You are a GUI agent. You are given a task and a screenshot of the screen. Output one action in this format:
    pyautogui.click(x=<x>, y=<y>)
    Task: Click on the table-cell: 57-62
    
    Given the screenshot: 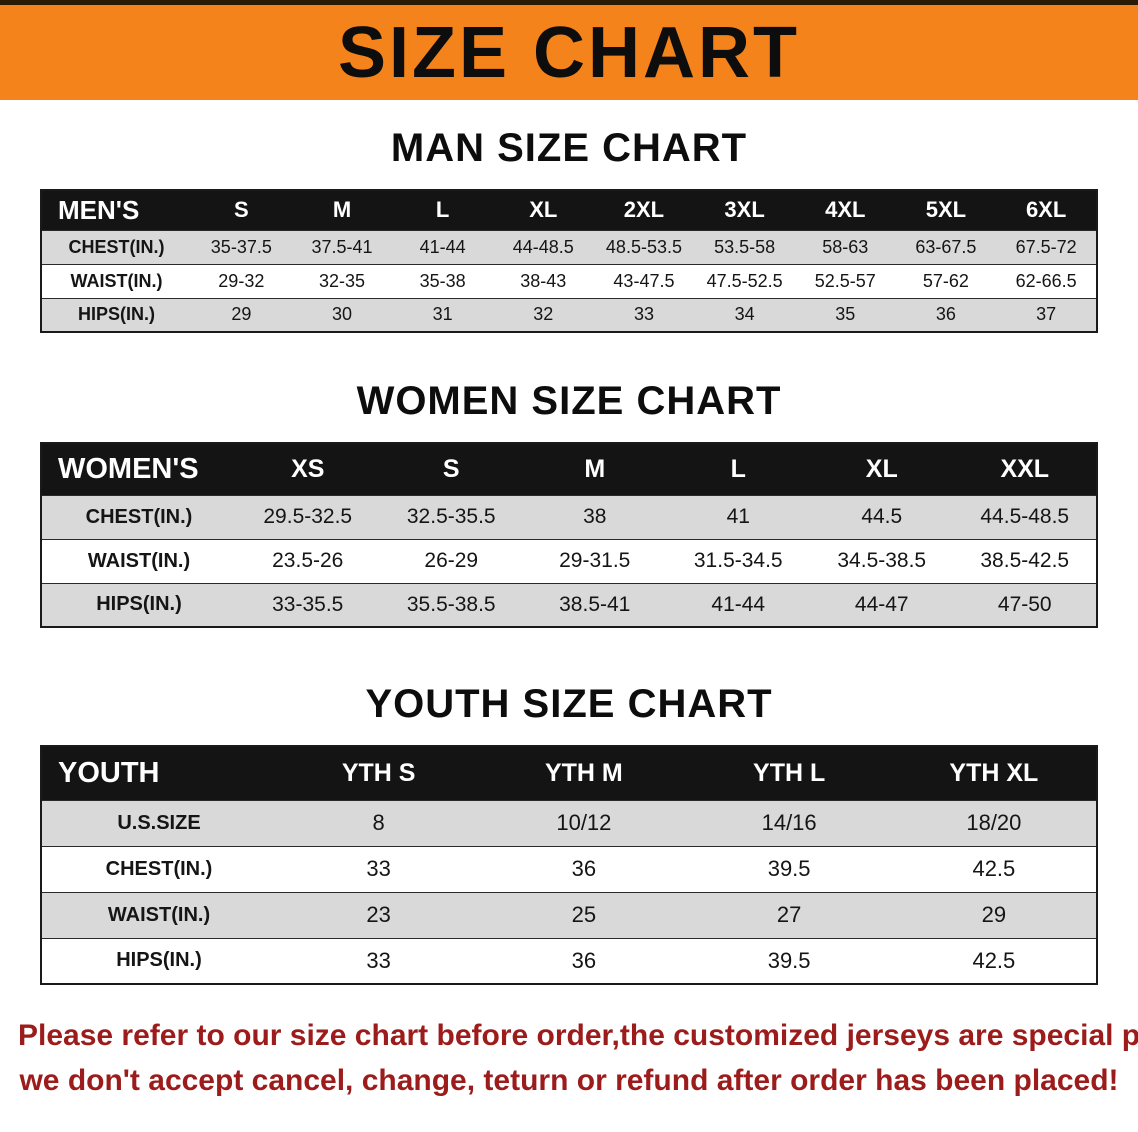 What is the action you would take?
    pyautogui.click(x=946, y=280)
    